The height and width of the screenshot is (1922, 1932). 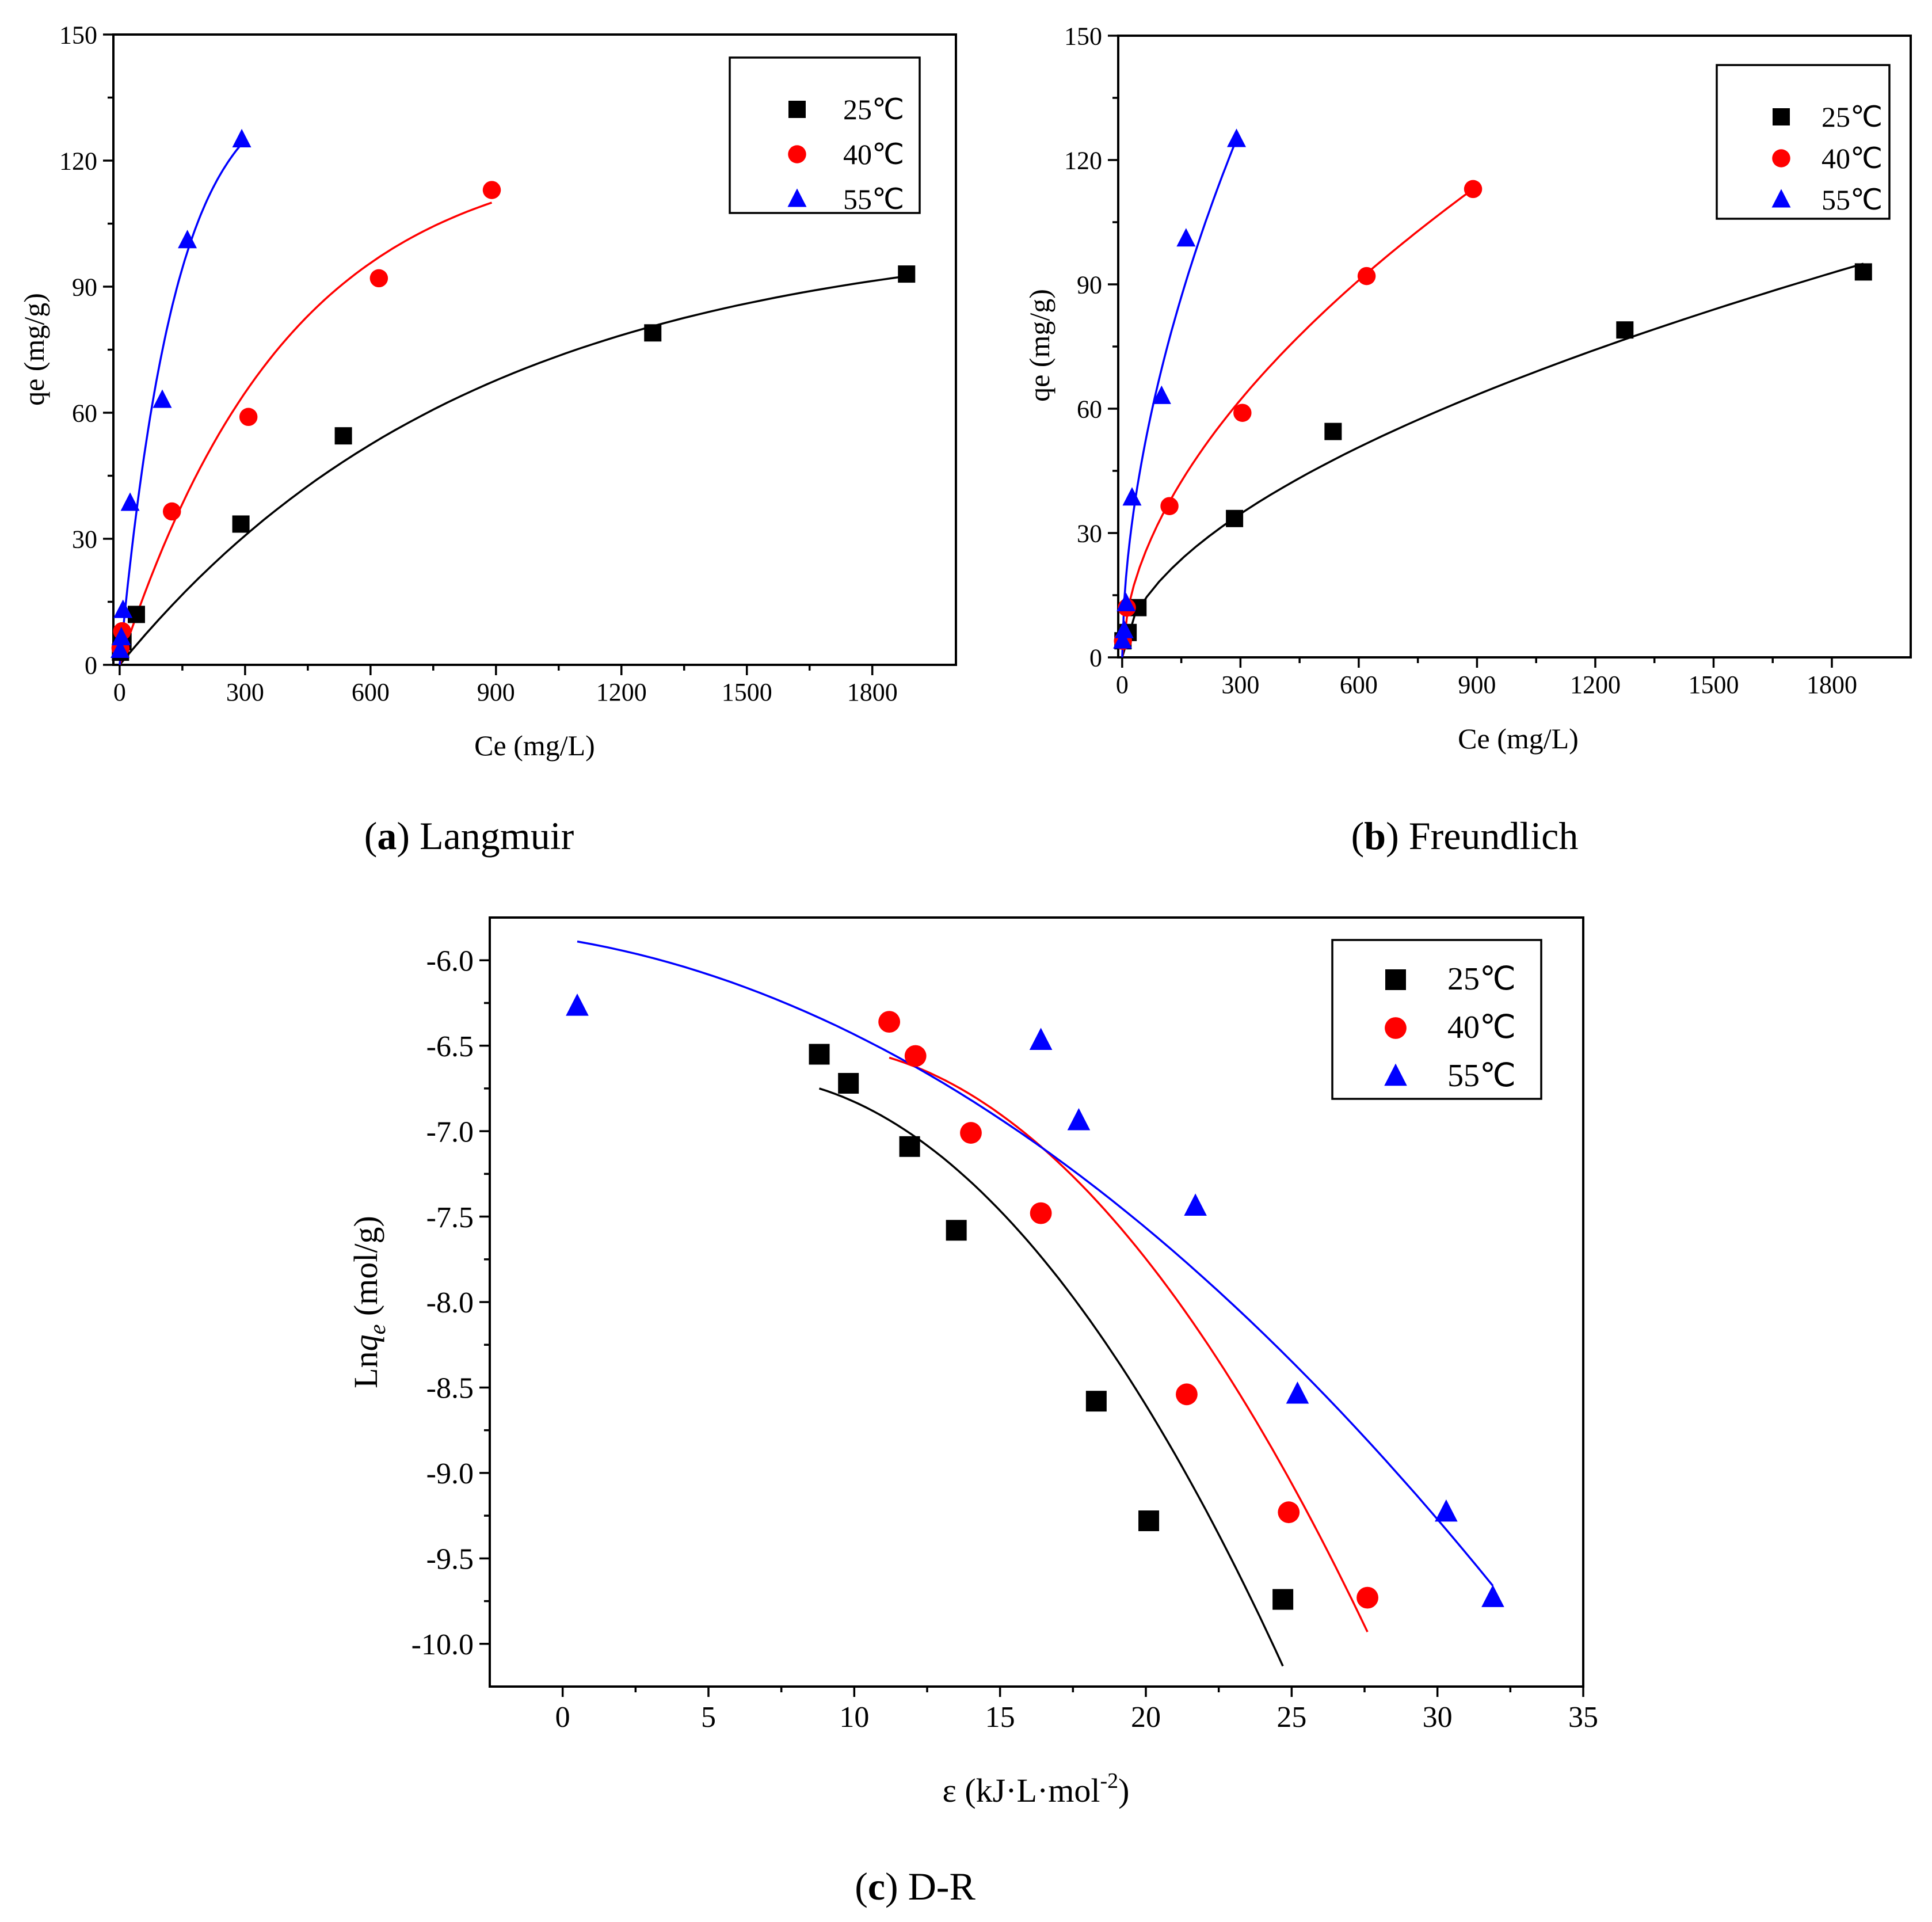 What do you see at coordinates (450, 961) in the screenshot?
I see `y-tick-label: -6.0` at bounding box center [450, 961].